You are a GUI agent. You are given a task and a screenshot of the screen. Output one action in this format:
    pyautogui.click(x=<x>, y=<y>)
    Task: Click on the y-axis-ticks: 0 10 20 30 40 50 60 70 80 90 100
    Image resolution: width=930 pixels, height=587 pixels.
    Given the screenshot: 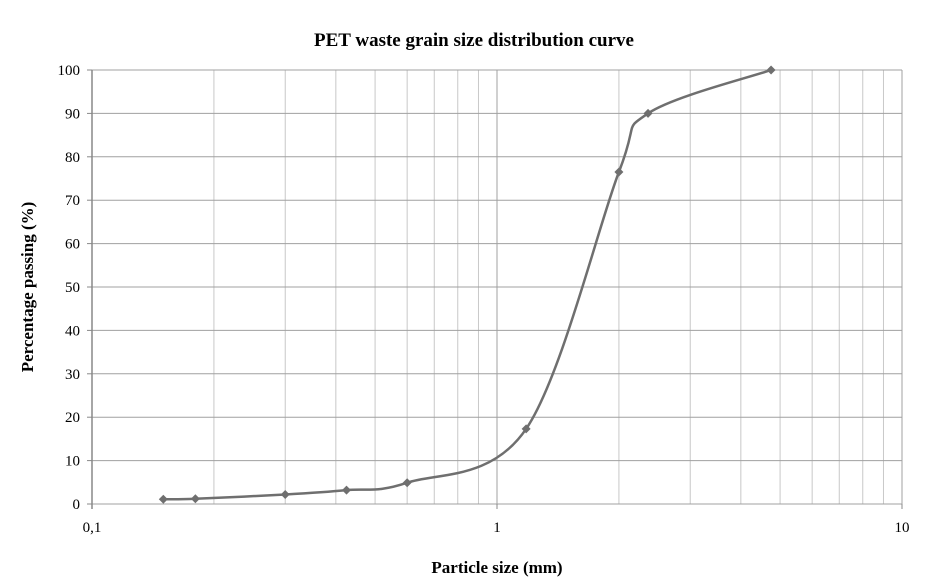 What is the action you would take?
    pyautogui.click(x=75, y=288)
    